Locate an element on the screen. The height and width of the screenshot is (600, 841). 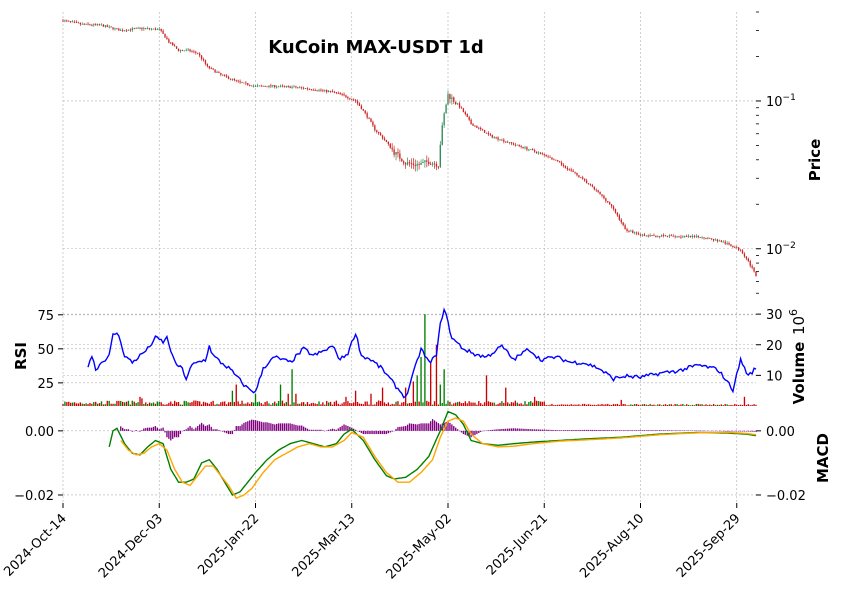
volume-unit-base: 10 is located at coordinates (799, 325).